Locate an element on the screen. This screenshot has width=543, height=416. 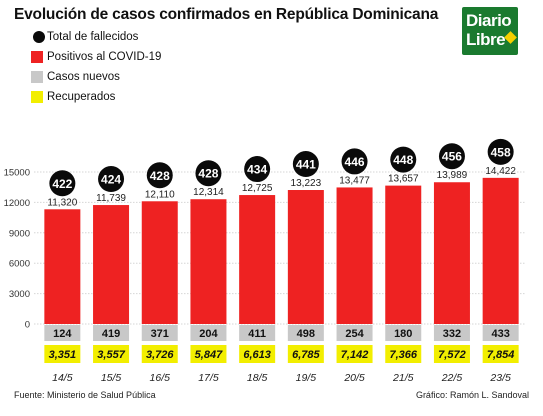
deaths-label: 446 is located at coordinates (355, 162).